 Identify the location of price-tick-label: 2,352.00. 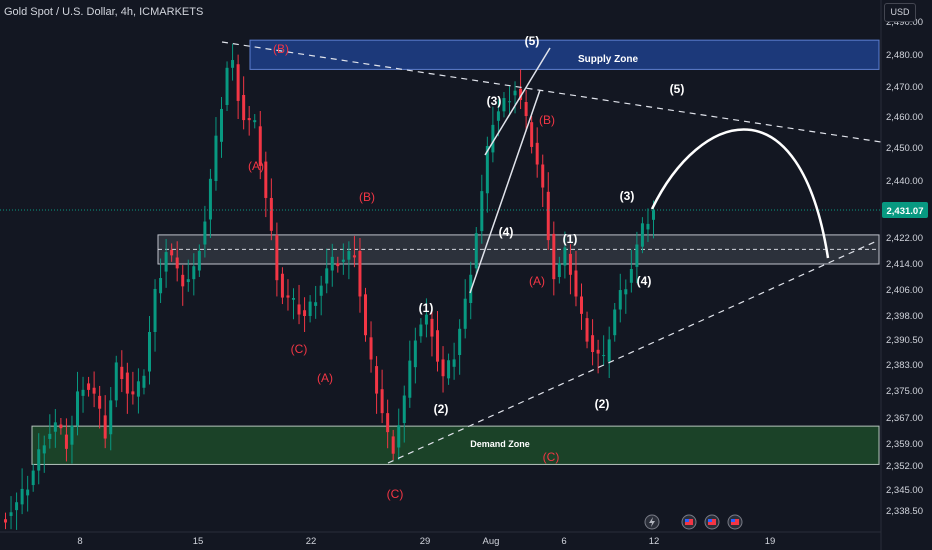
(904, 466).